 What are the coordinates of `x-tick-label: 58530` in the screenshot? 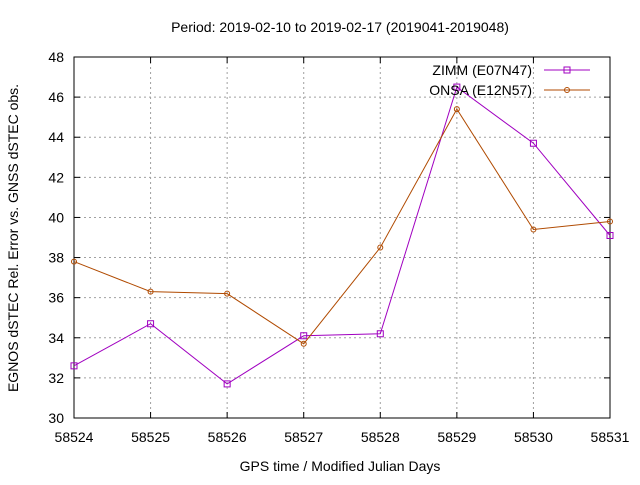 It's located at (533, 437).